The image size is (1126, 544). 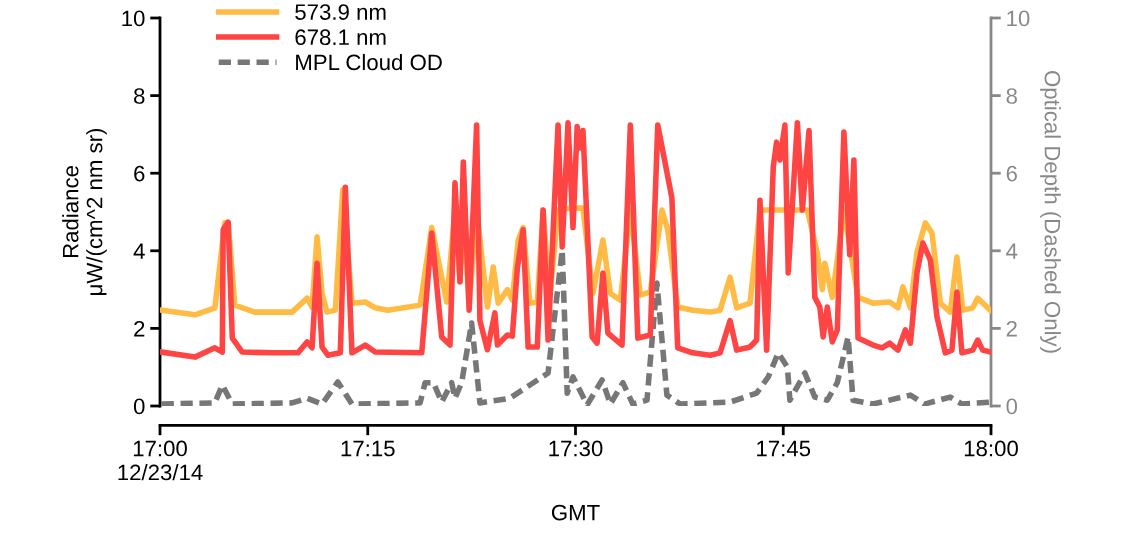 I want to click on y-axis-title: Radiance μW/(cm^2 nm sr), so click(x=84, y=211).